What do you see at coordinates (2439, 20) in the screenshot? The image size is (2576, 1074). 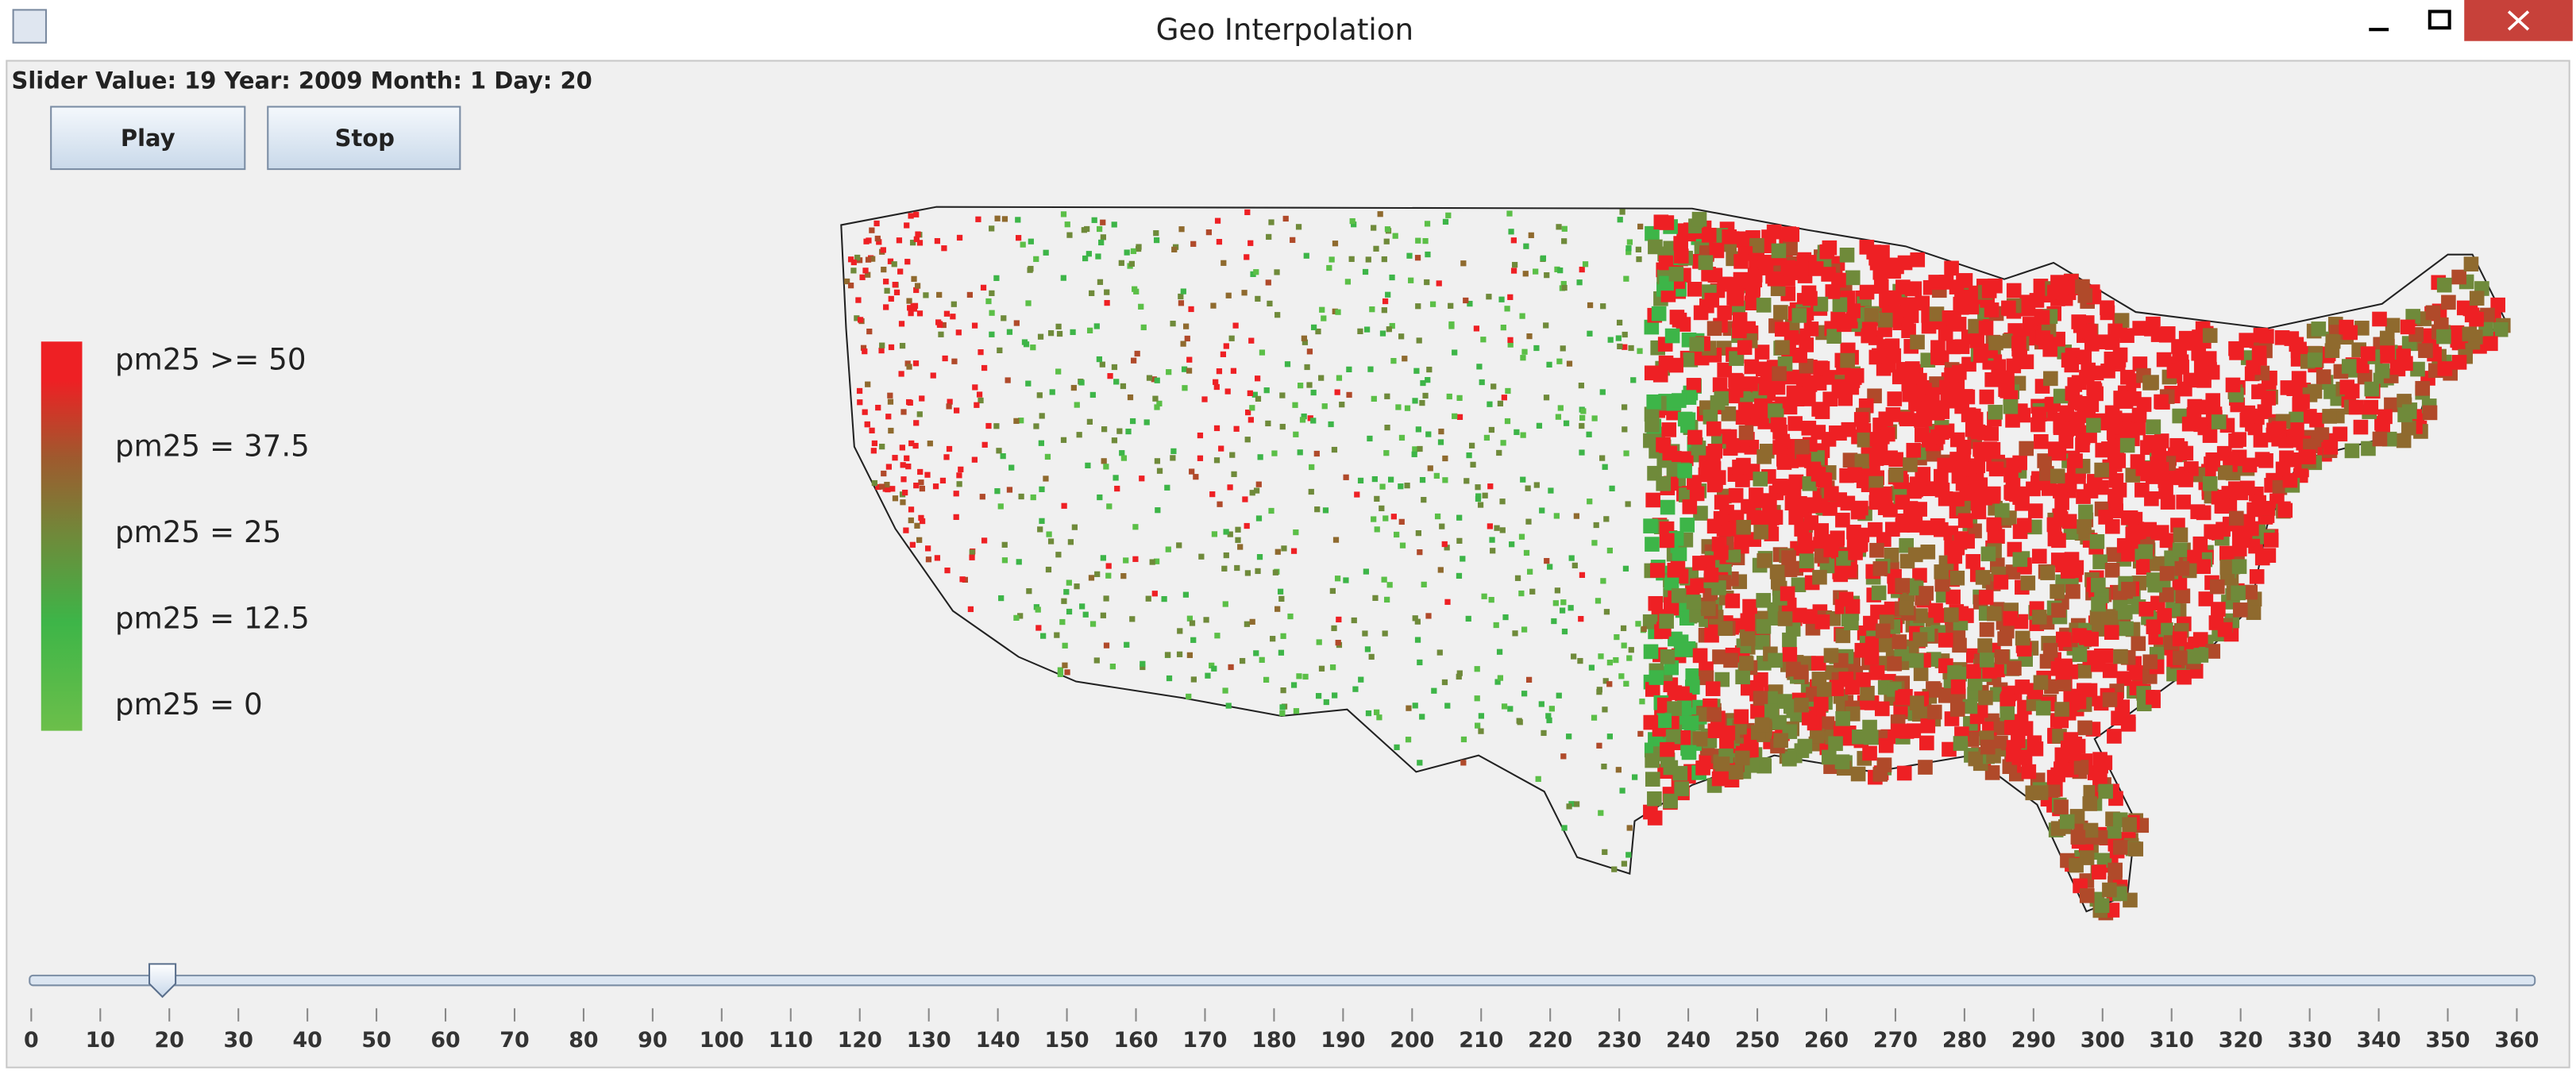 I see `maximize-button` at bounding box center [2439, 20].